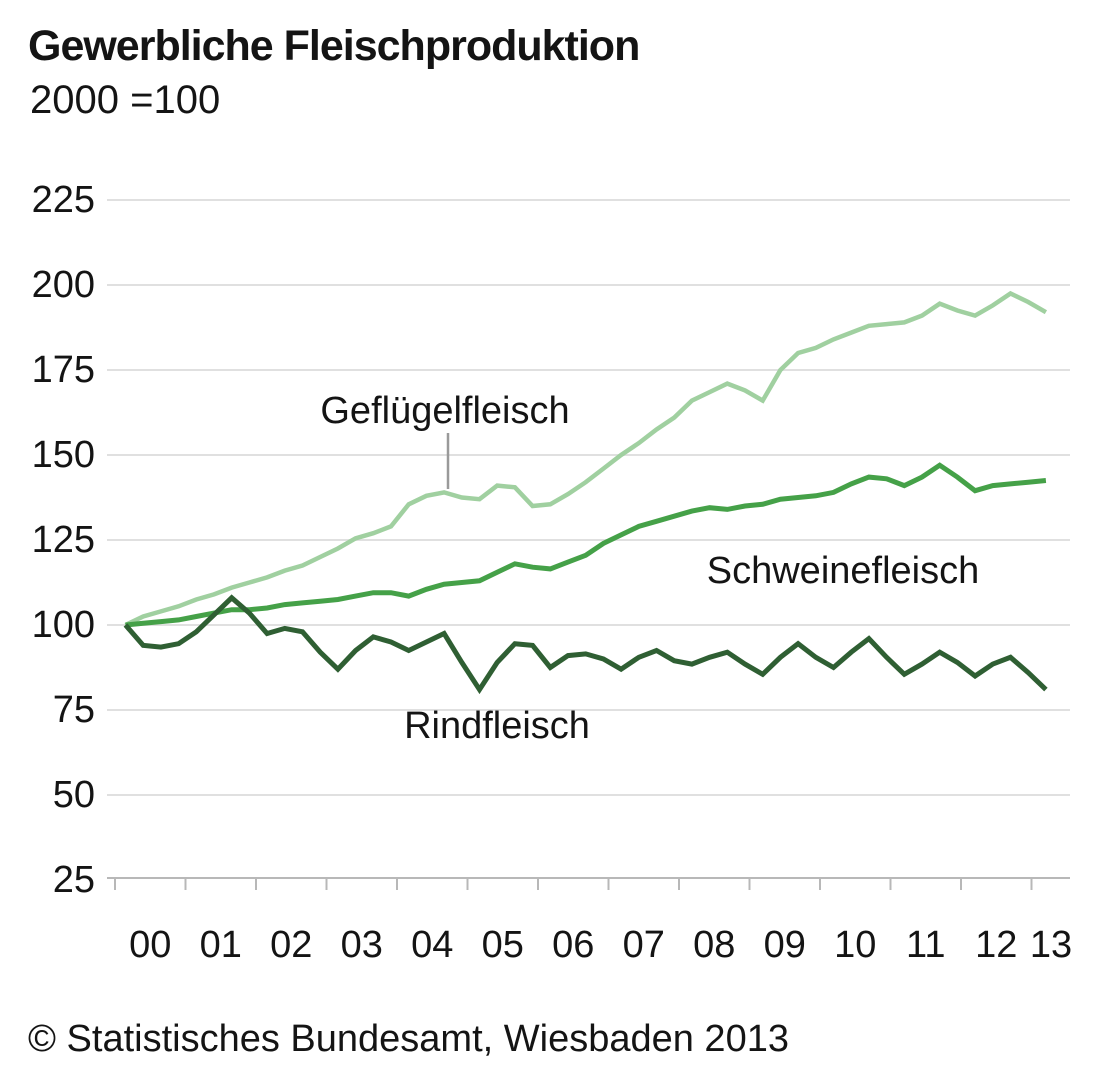 Image resolution: width=1100 pixels, height=1080 pixels. Describe the element at coordinates (996, 945) in the screenshot. I see `x-axis-label-12: 12` at that location.